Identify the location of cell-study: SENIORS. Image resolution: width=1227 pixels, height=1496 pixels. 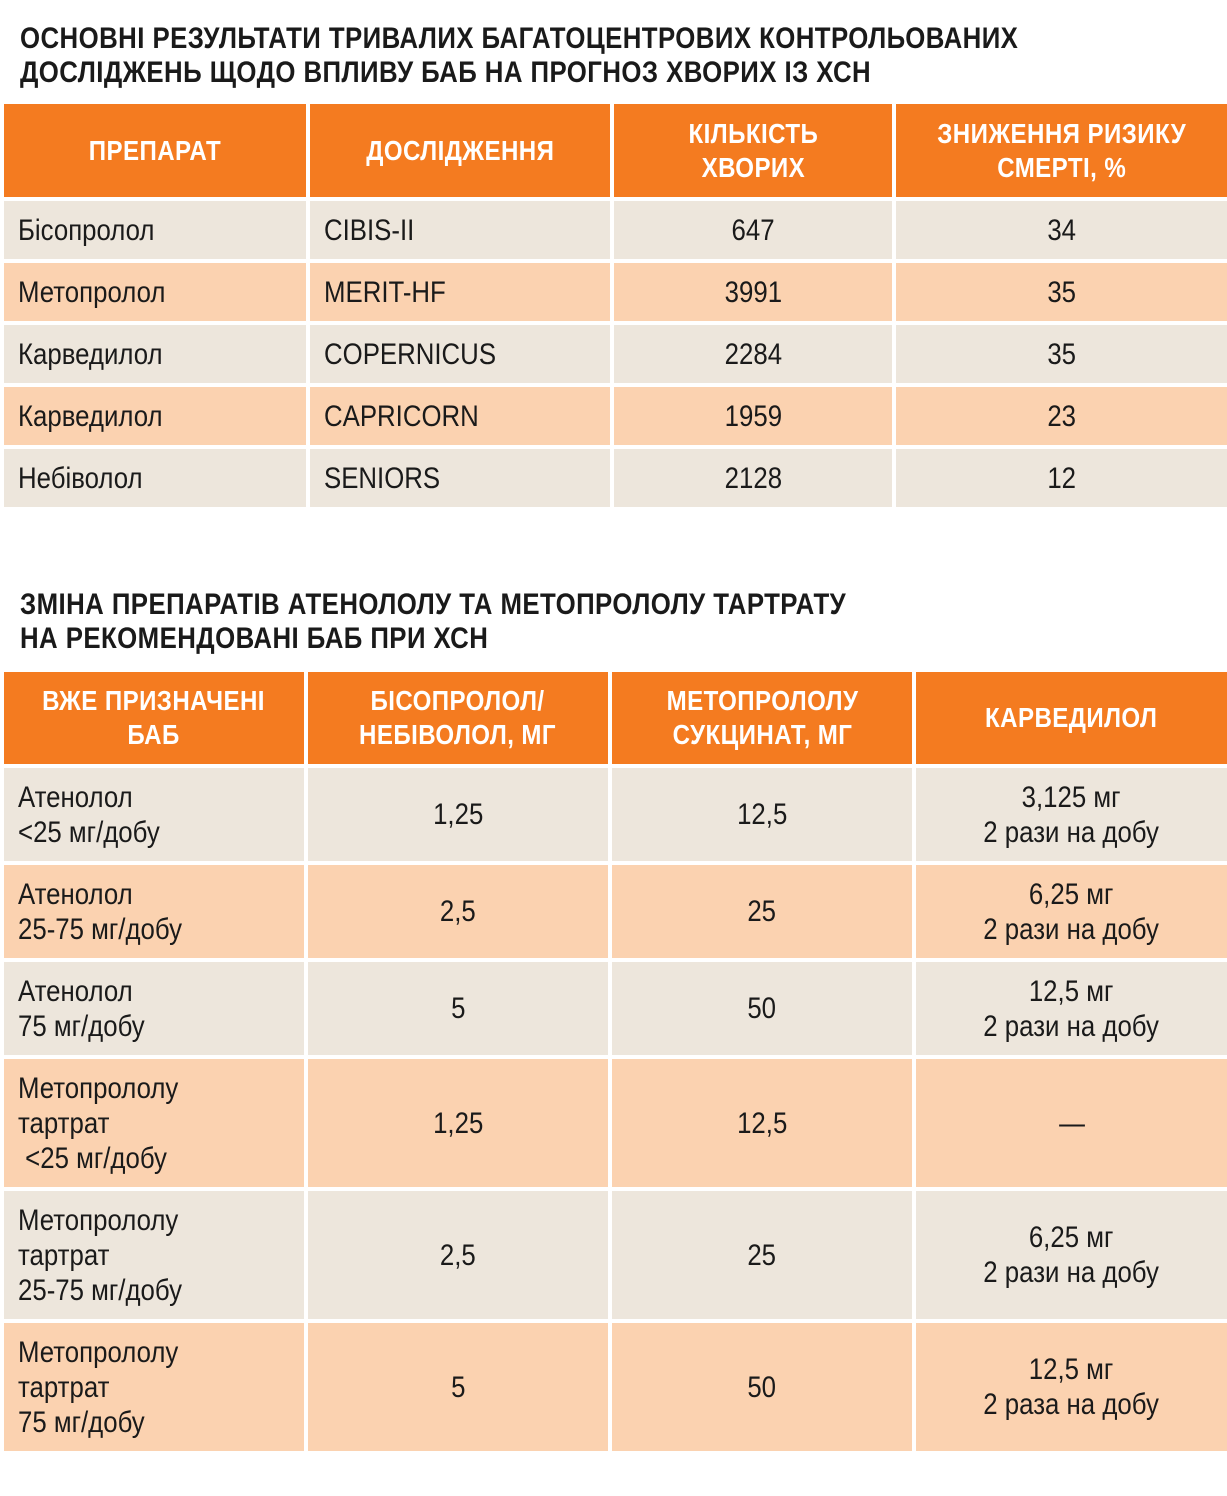
(460, 478).